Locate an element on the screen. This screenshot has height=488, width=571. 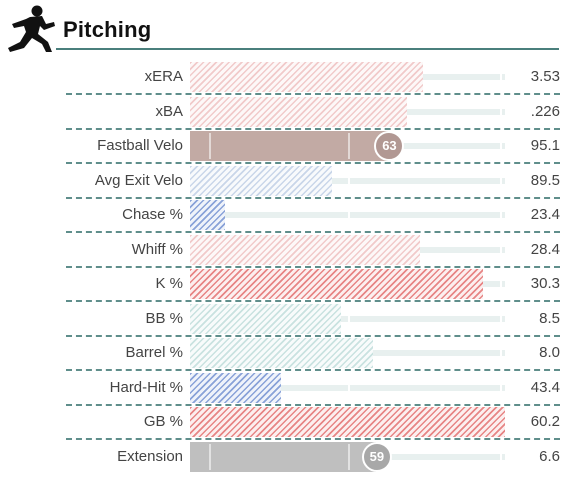
stat-row: Chase % 23.4 is located at coordinates (285, 215).